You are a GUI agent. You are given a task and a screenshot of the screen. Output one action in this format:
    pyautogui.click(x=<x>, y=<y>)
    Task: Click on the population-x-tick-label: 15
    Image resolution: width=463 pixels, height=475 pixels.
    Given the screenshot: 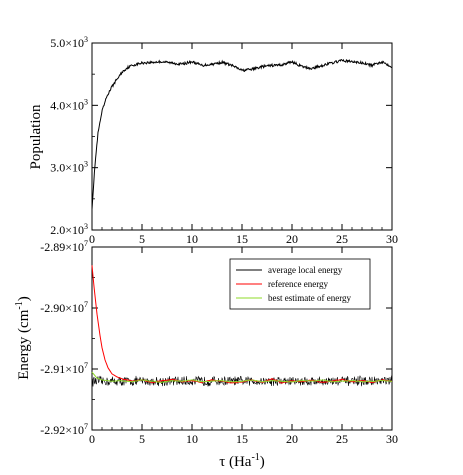 What is the action you would take?
    pyautogui.click(x=242, y=239)
    